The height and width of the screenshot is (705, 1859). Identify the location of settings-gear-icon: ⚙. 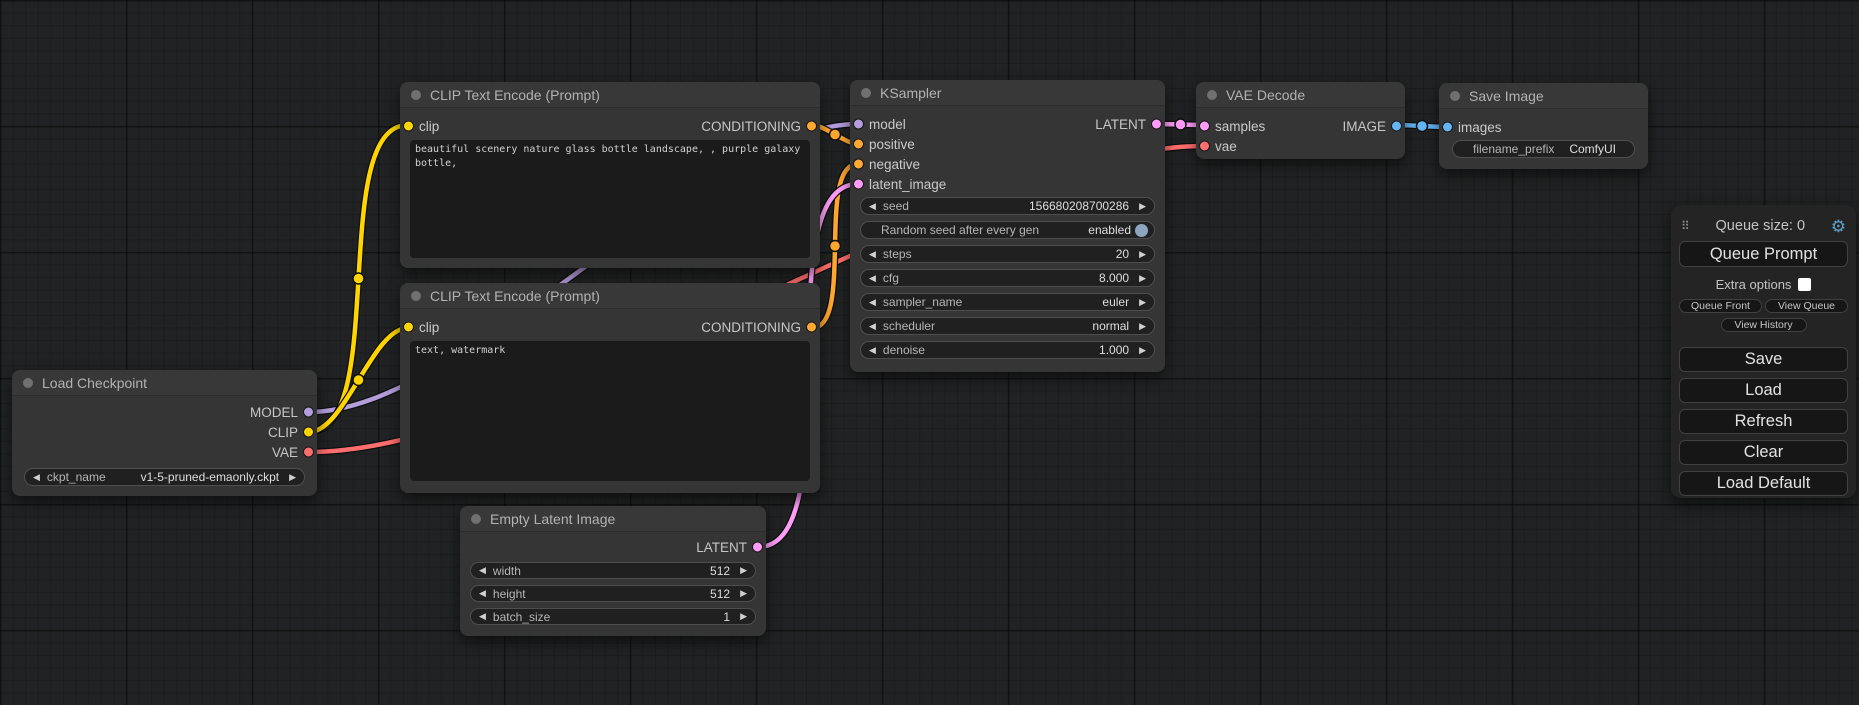
(1838, 226).